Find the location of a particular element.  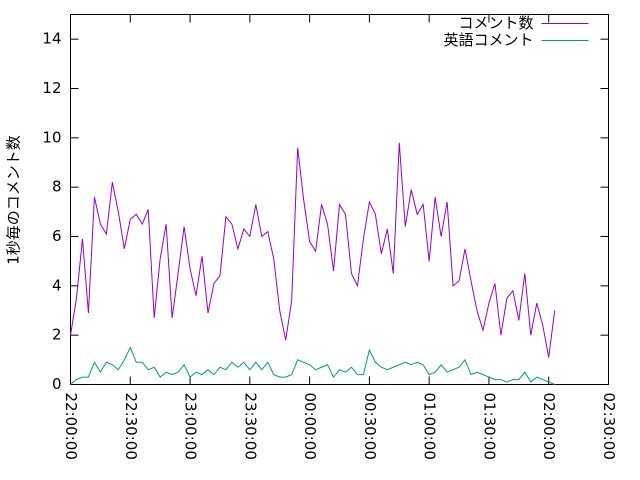

x-tick-label: 23:00:00 is located at coordinates (191, 426).